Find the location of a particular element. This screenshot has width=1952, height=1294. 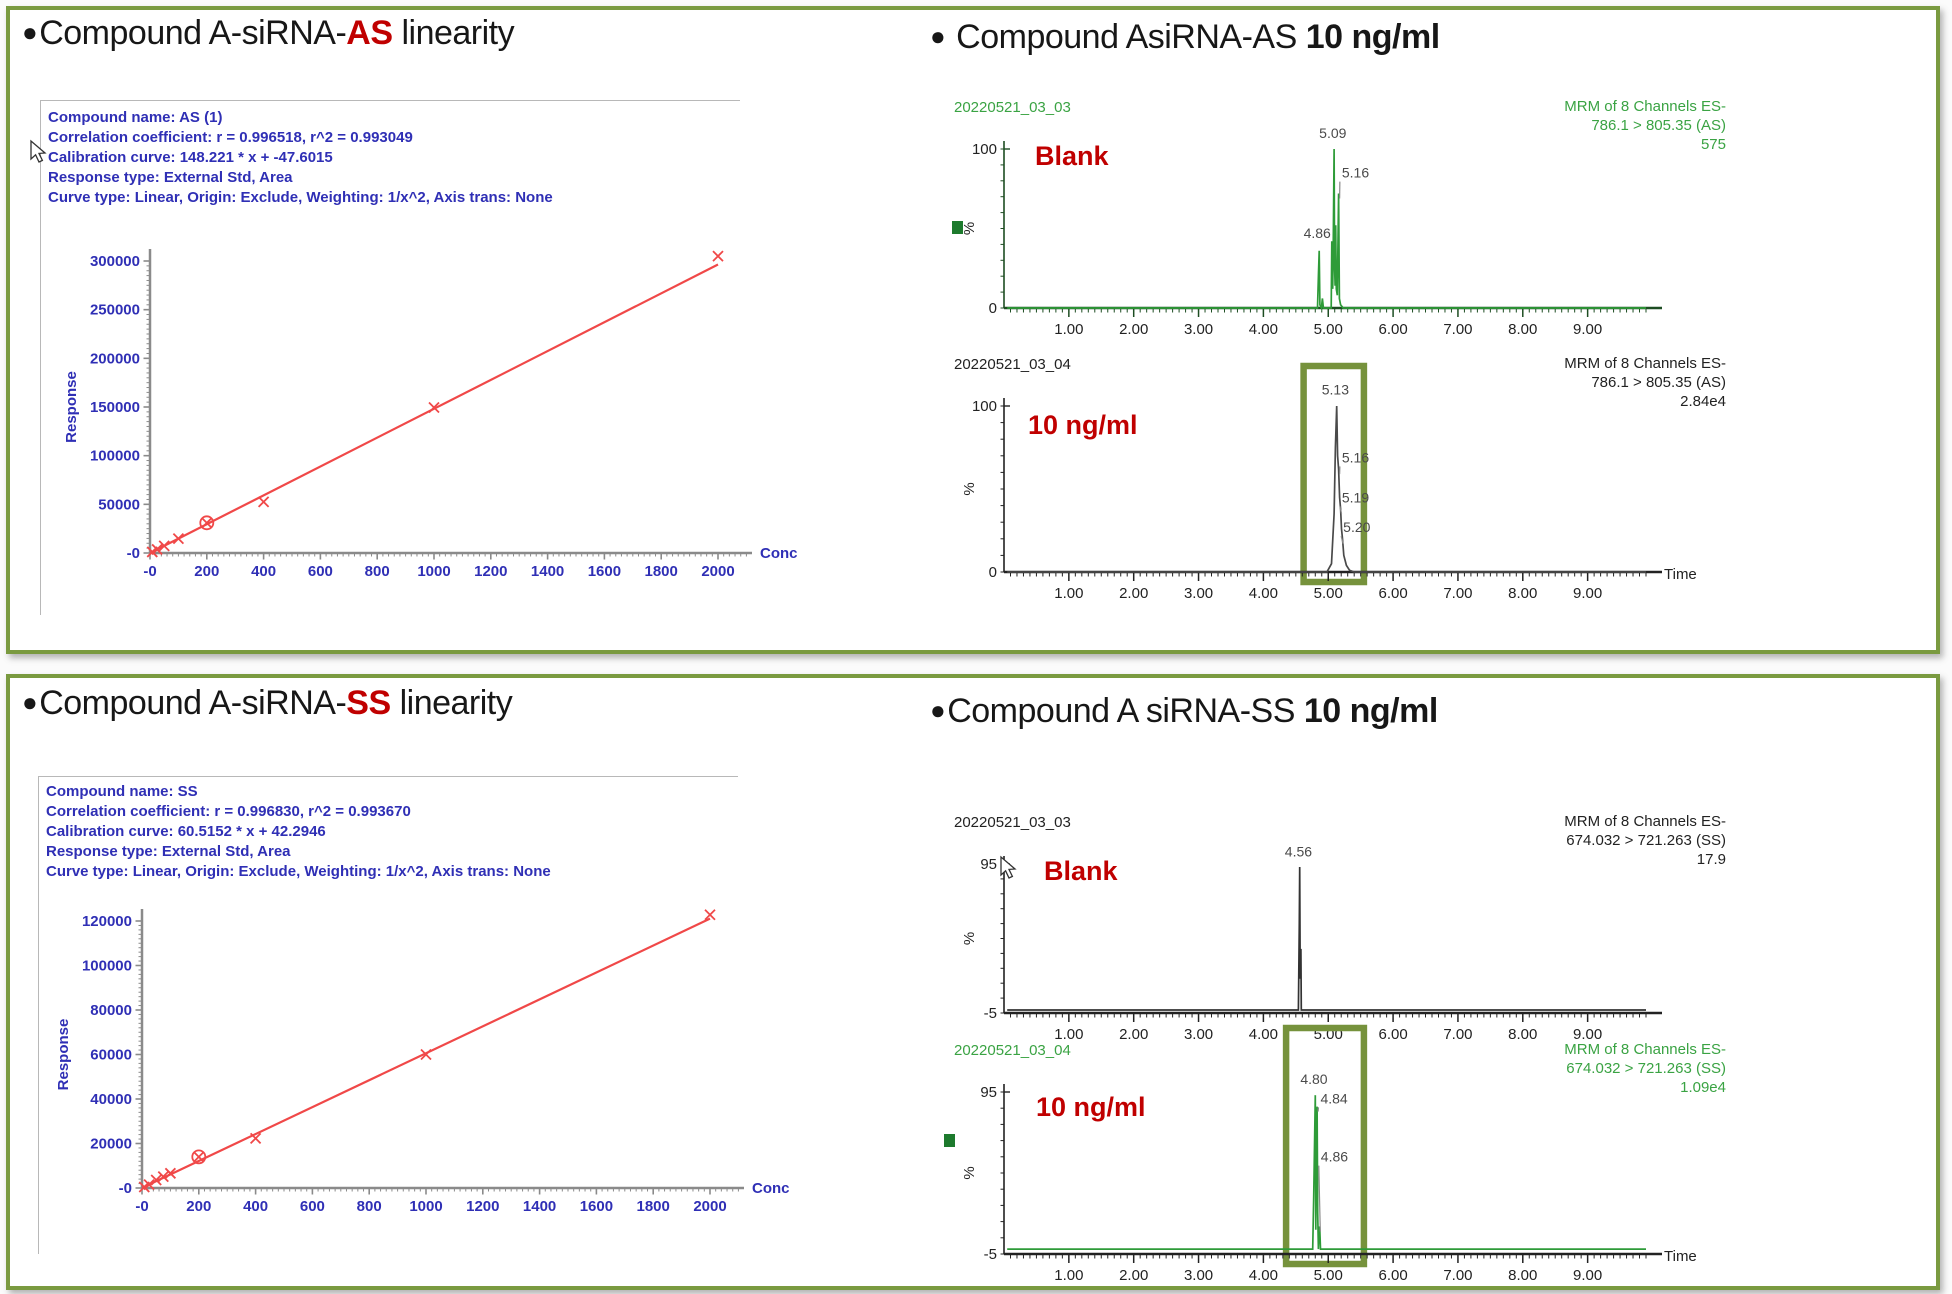

svg-text: 120000 is located at coordinates (107, 921).